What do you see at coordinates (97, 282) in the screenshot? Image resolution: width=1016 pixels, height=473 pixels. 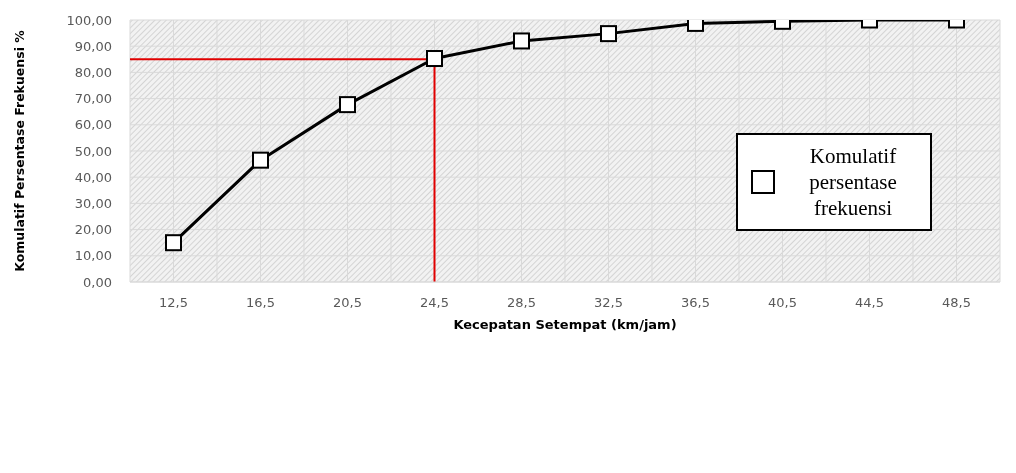 I see `y-tick-label: 0,00` at bounding box center [97, 282].